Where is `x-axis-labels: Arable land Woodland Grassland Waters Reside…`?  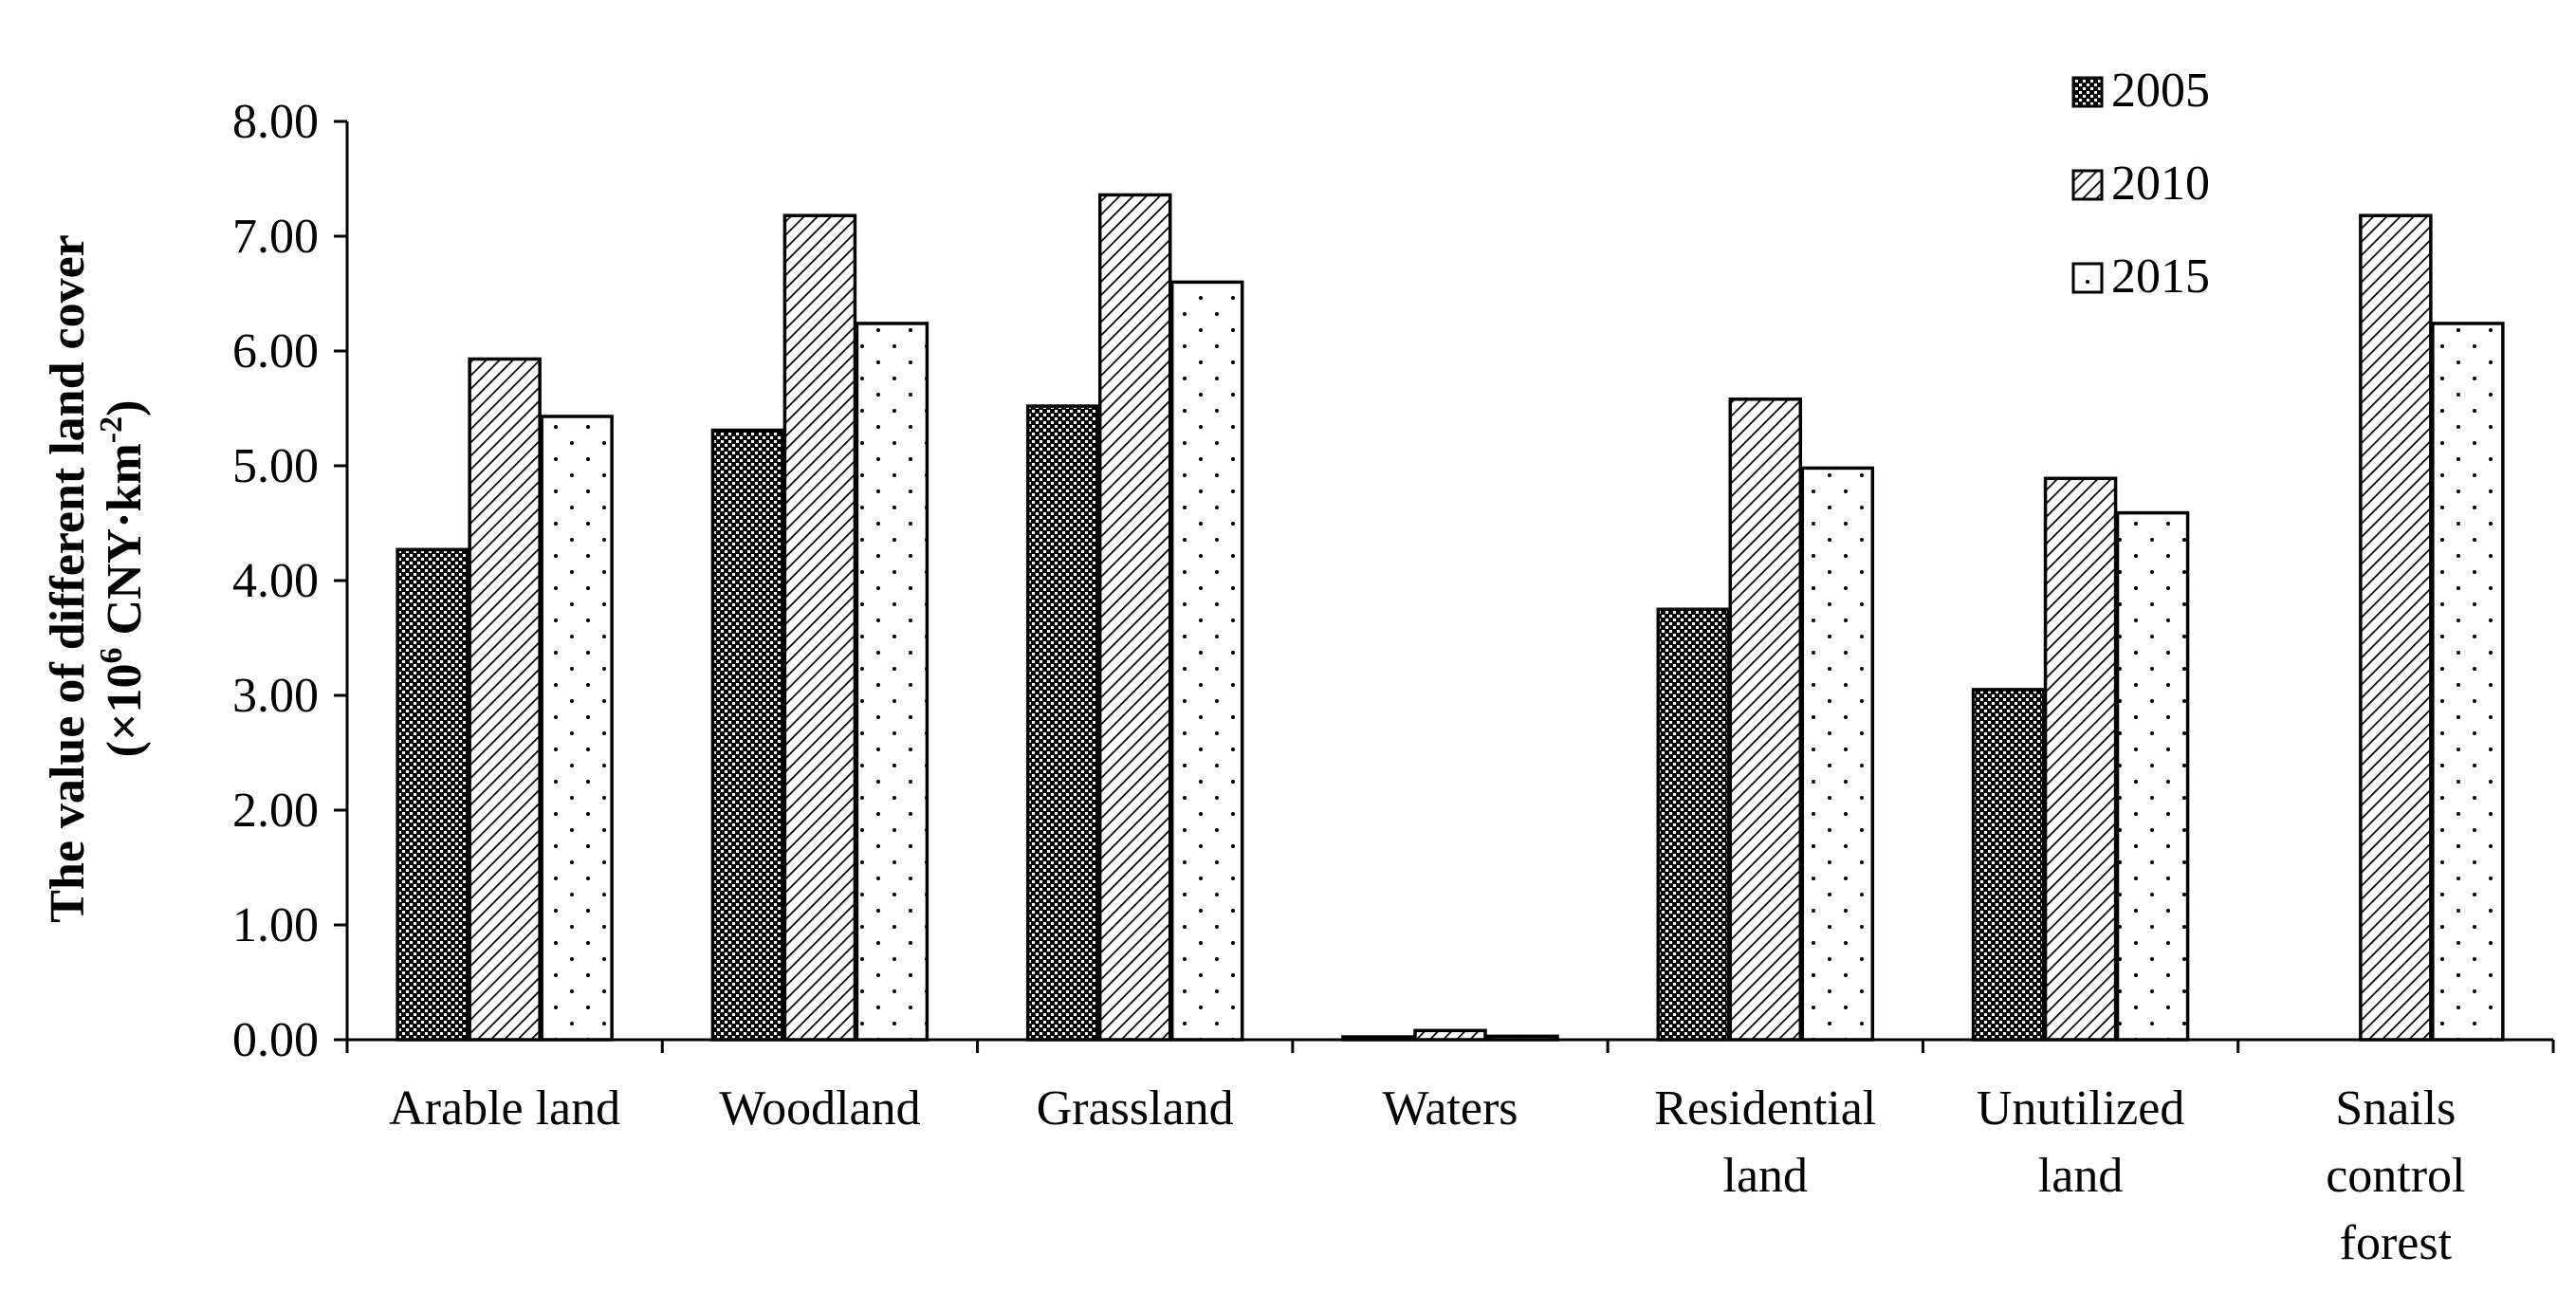
x-axis-labels: Arable land Woodland Grassland Waters Reside… is located at coordinates (1427, 1175).